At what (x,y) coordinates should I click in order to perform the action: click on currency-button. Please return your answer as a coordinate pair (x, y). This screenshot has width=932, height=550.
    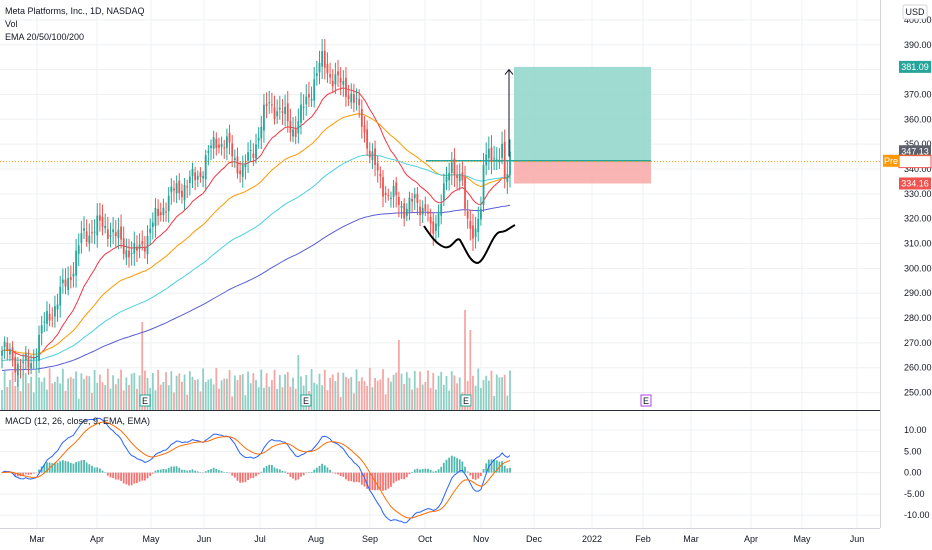
    Looking at the image, I should click on (915, 12).